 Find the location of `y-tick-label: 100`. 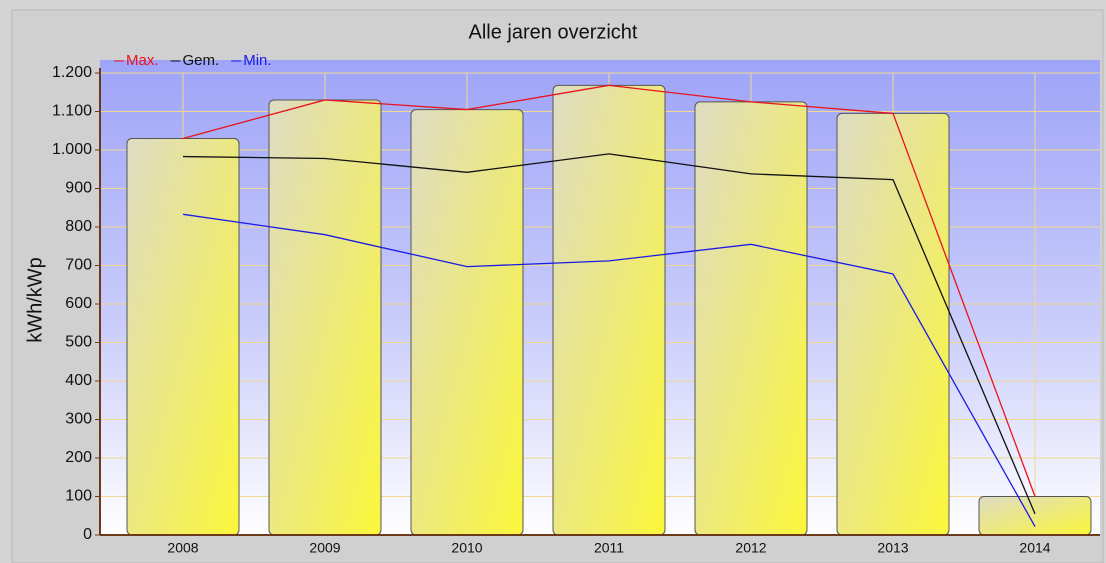

y-tick-label: 100 is located at coordinates (78, 496).